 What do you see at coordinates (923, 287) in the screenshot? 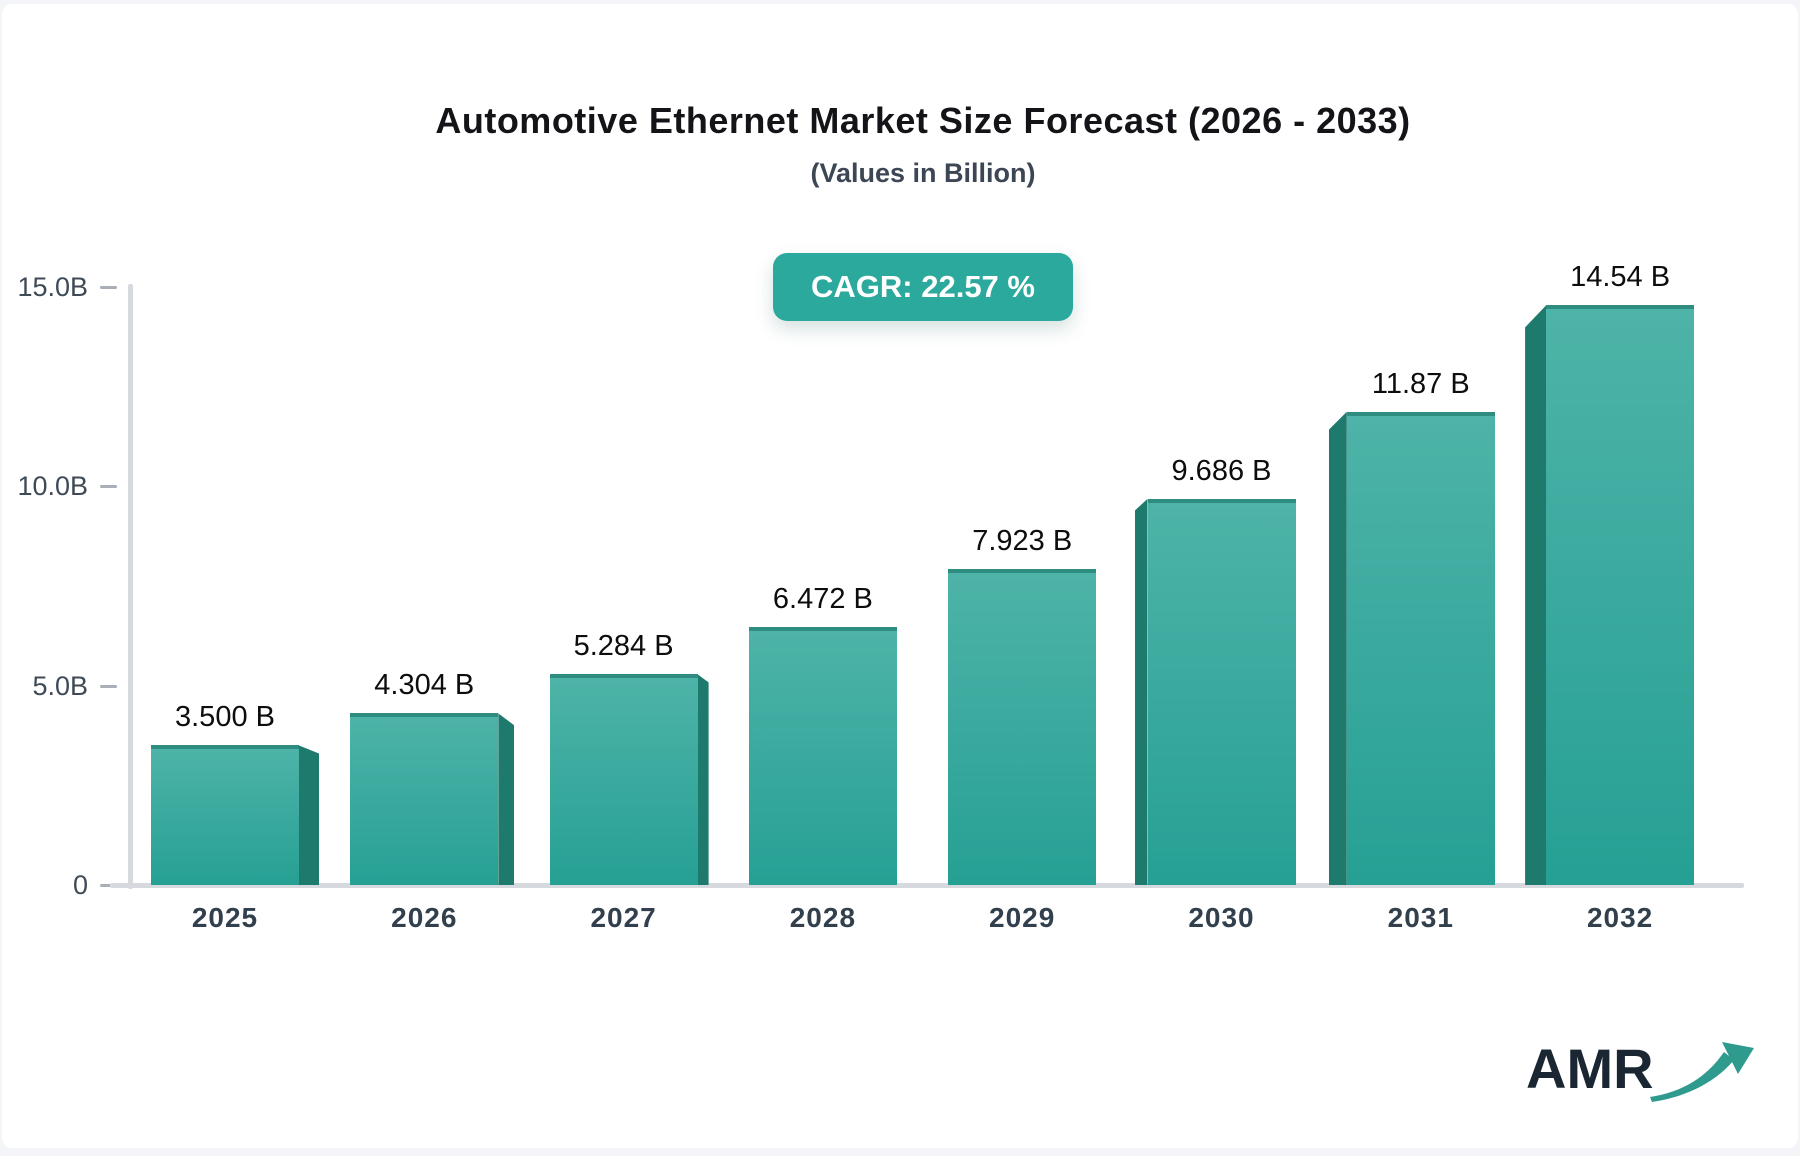
I see `cagr-badge: CAGR: 22.57 %` at bounding box center [923, 287].